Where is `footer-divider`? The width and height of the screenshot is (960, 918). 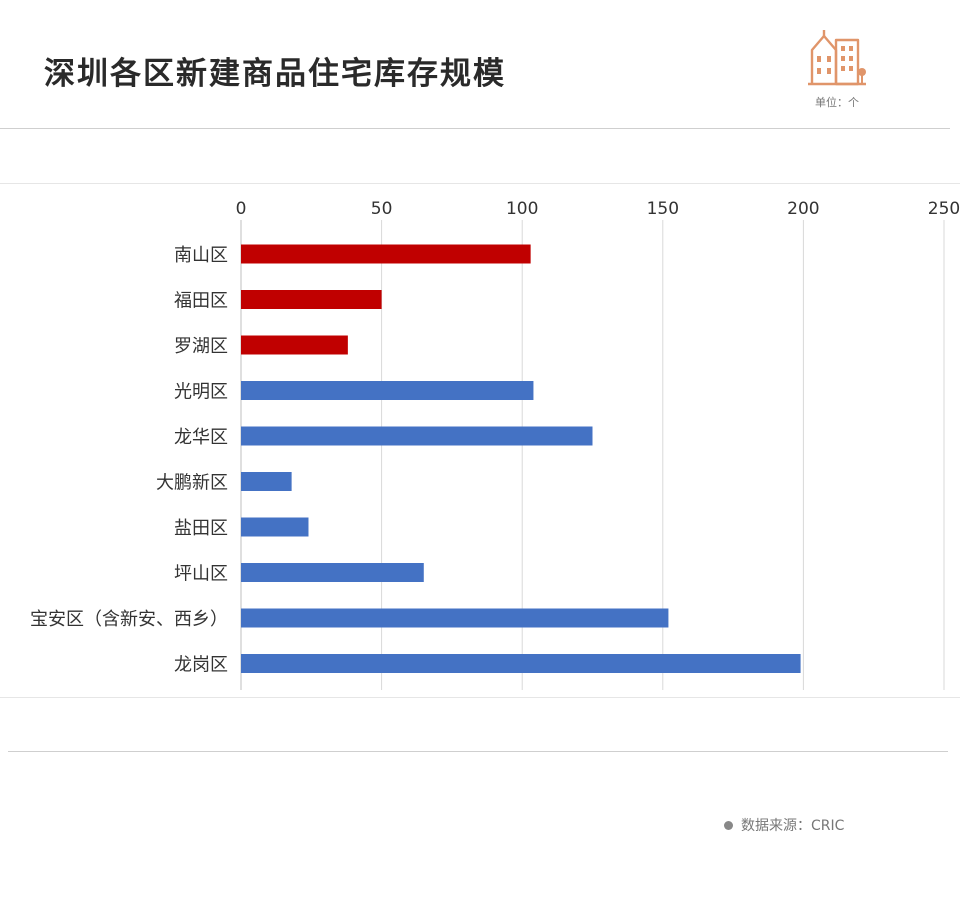
footer-divider is located at coordinates (478, 751).